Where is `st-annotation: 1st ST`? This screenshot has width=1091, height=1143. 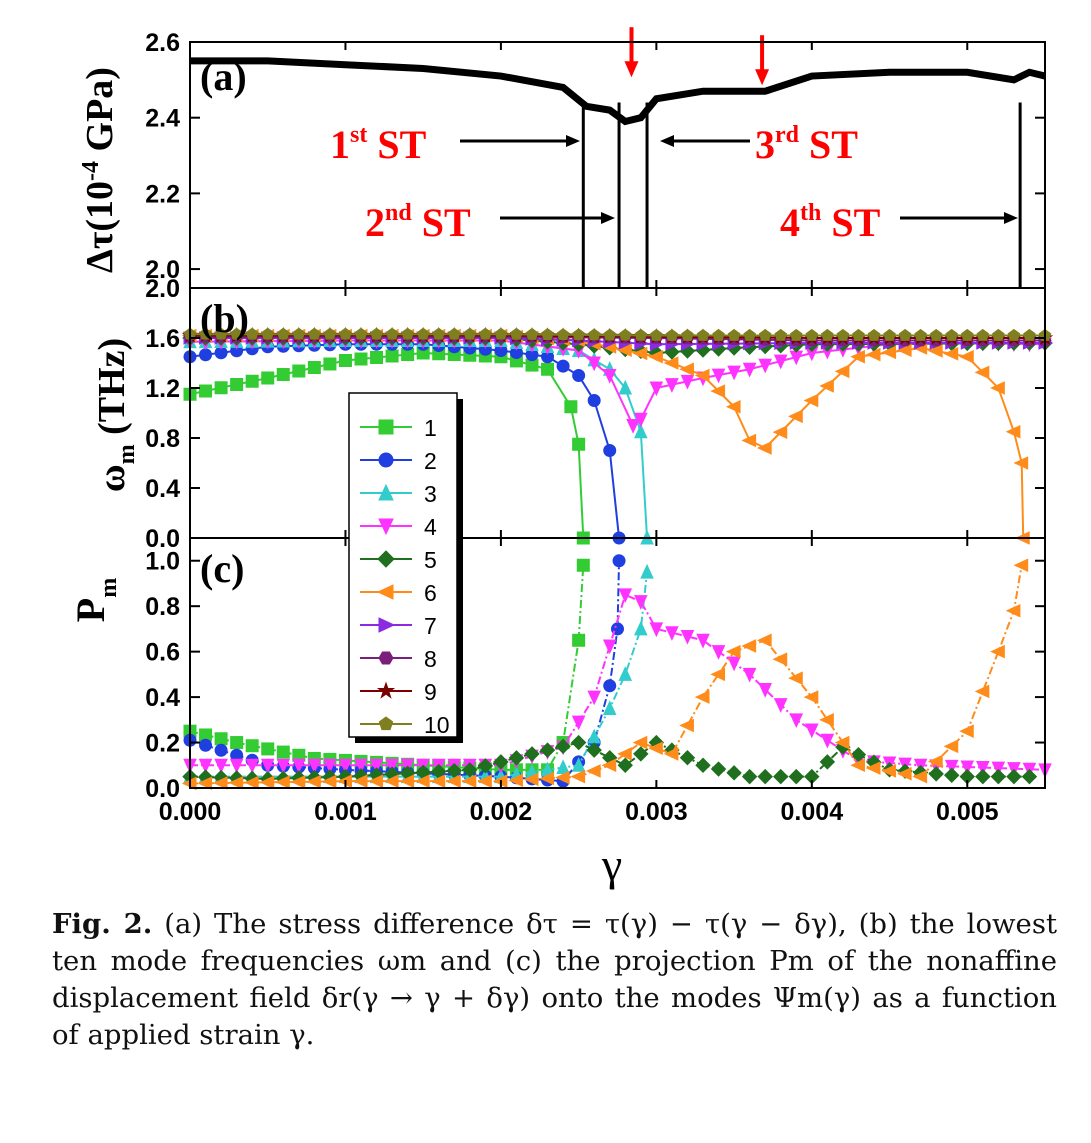
st-annotation: 1st ST is located at coordinates (378, 144).